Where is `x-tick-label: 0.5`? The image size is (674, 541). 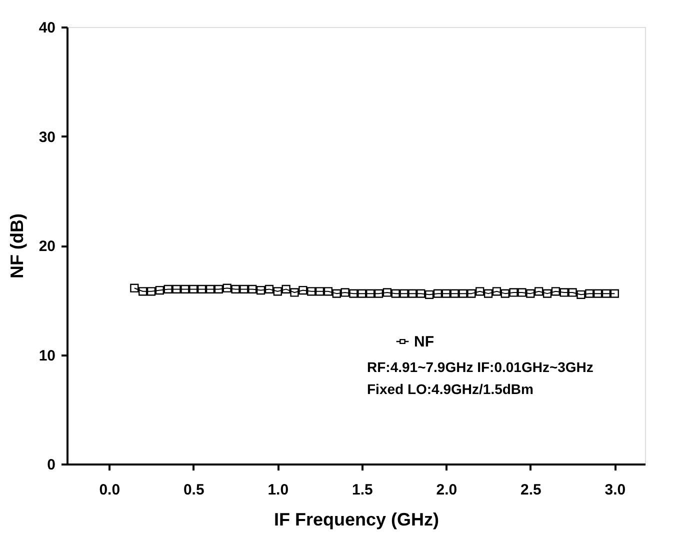
x-tick-label: 0.5 is located at coordinates (193, 490).